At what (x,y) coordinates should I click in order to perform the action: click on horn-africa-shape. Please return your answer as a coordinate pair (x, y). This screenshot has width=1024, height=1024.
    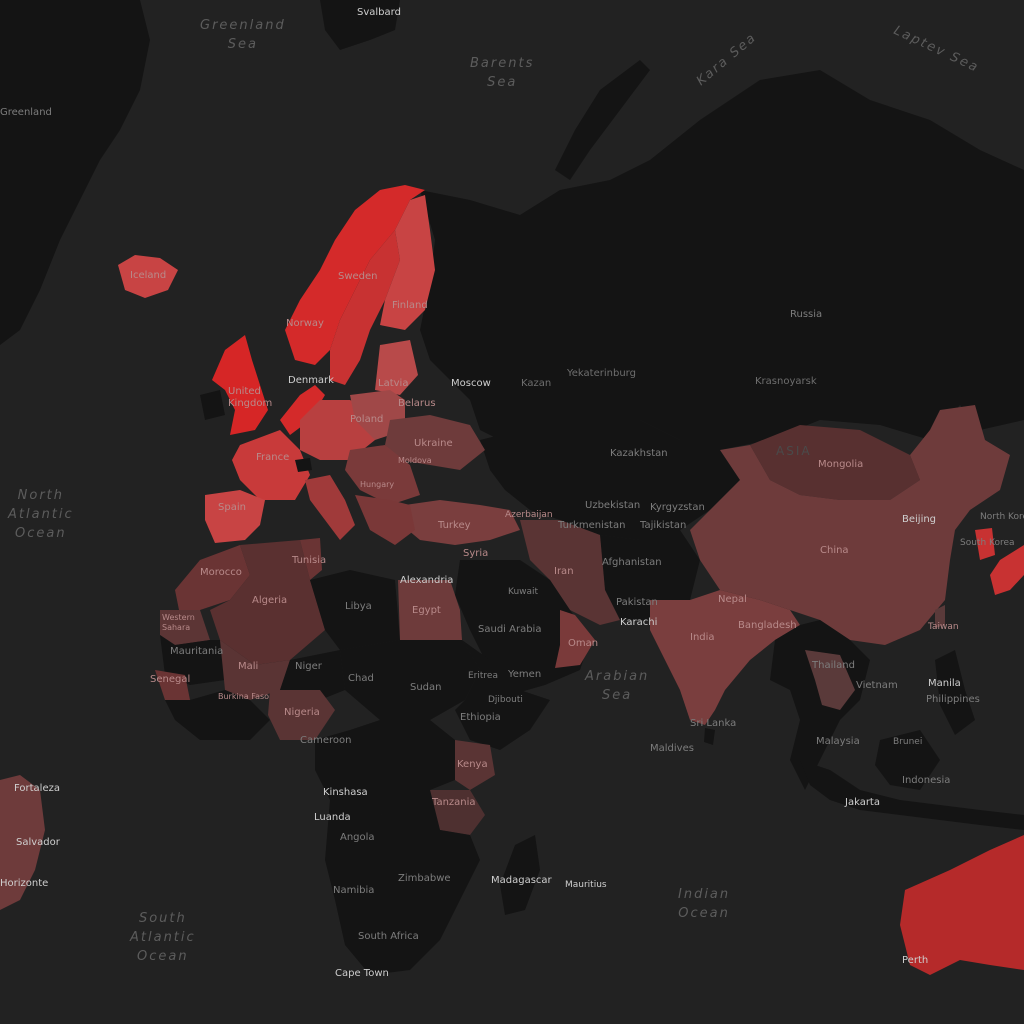
    Looking at the image, I should click on (502, 695).